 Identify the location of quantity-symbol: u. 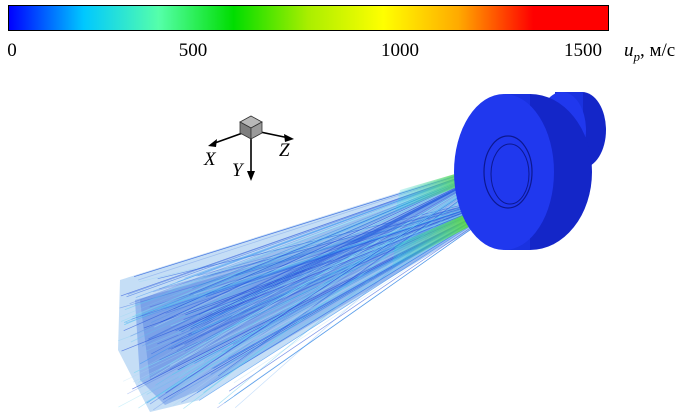
(629, 50).